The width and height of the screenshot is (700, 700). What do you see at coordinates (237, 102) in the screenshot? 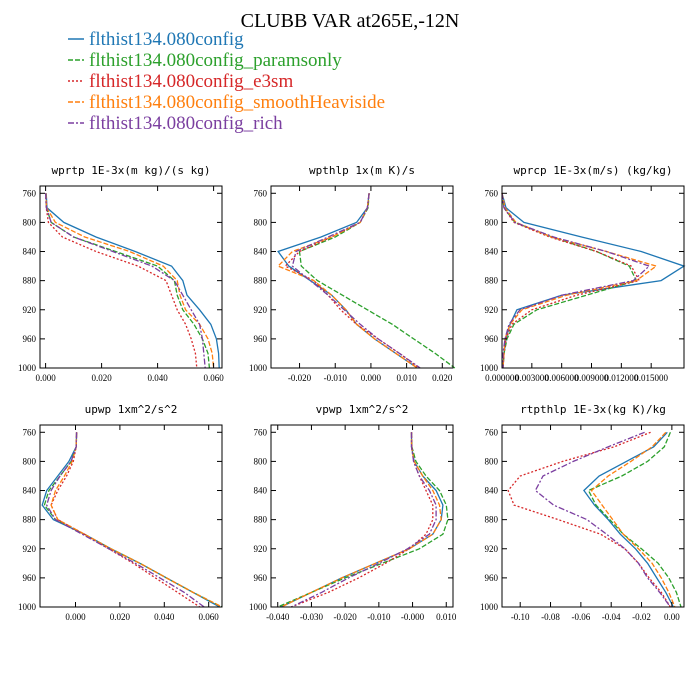
I see `legend-label: flthist134.080config_smoothHeaviside` at bounding box center [237, 102].